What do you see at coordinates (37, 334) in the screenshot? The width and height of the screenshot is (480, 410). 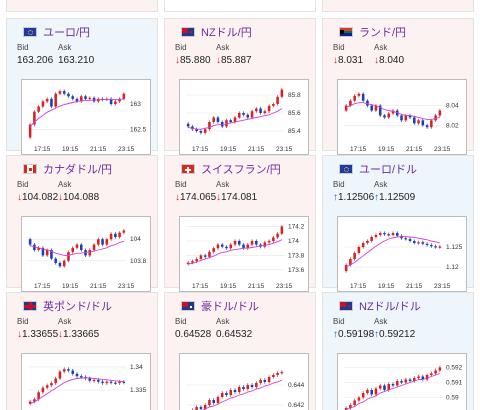 I see `bid-value: ↓1.33655` at bounding box center [37, 334].